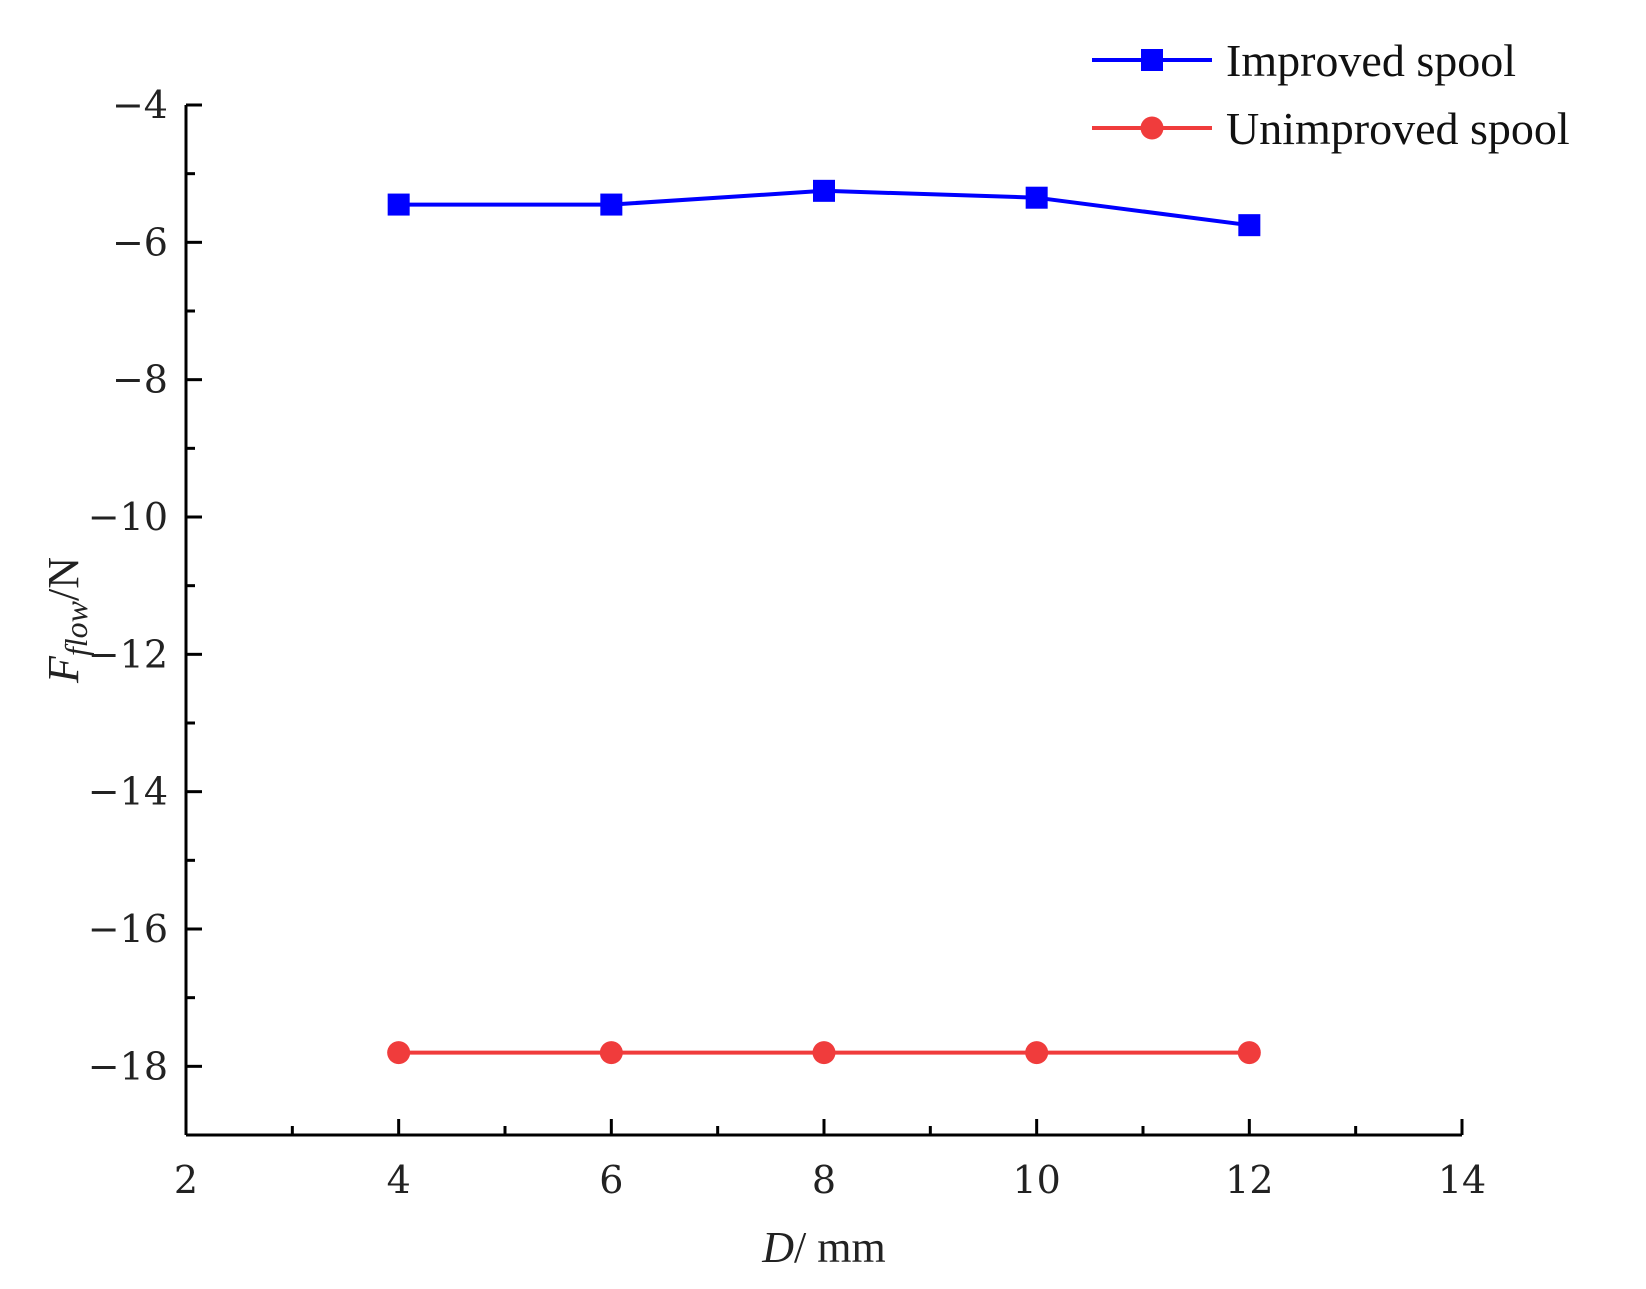  What do you see at coordinates (128, 929) in the screenshot?
I see `y-tick-label: −16` at bounding box center [128, 929].